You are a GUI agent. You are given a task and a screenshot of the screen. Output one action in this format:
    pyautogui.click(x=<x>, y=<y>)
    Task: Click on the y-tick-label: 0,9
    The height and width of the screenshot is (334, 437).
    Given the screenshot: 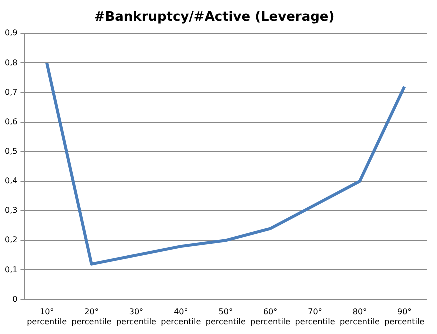 What is the action you would take?
    pyautogui.click(x=11, y=33)
    